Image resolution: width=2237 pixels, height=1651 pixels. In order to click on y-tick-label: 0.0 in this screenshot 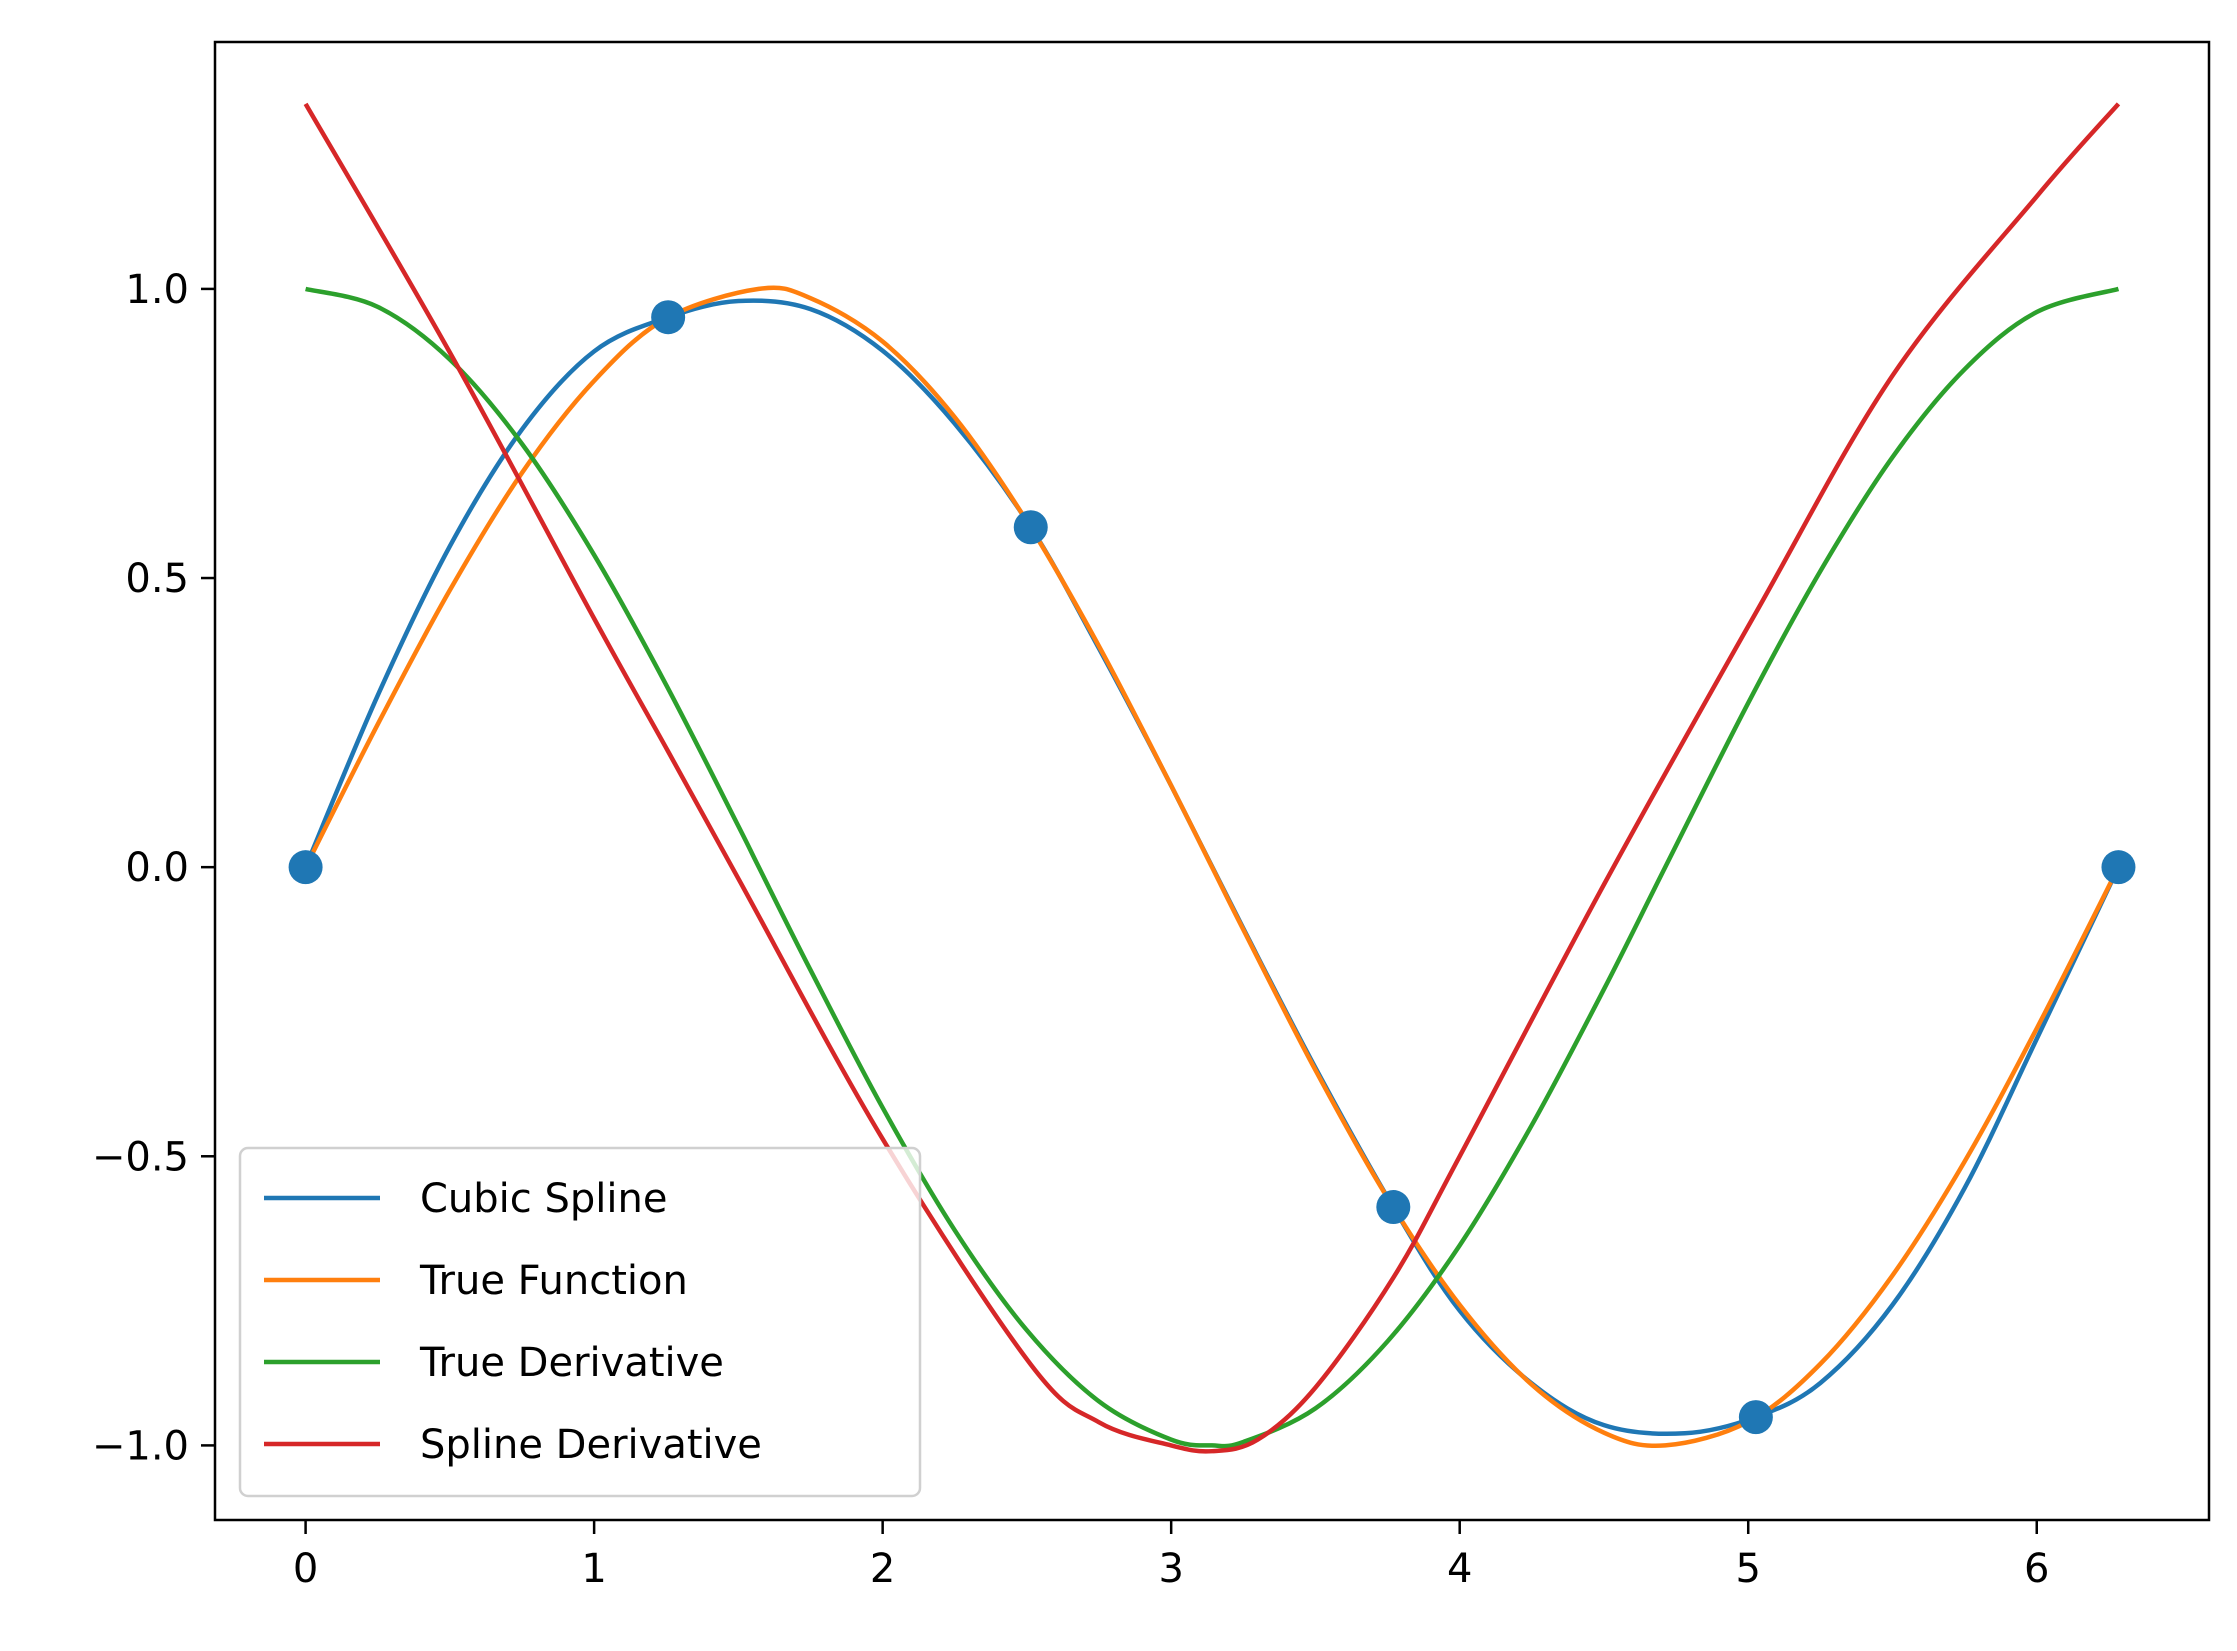, I will do `click(157, 868)`.